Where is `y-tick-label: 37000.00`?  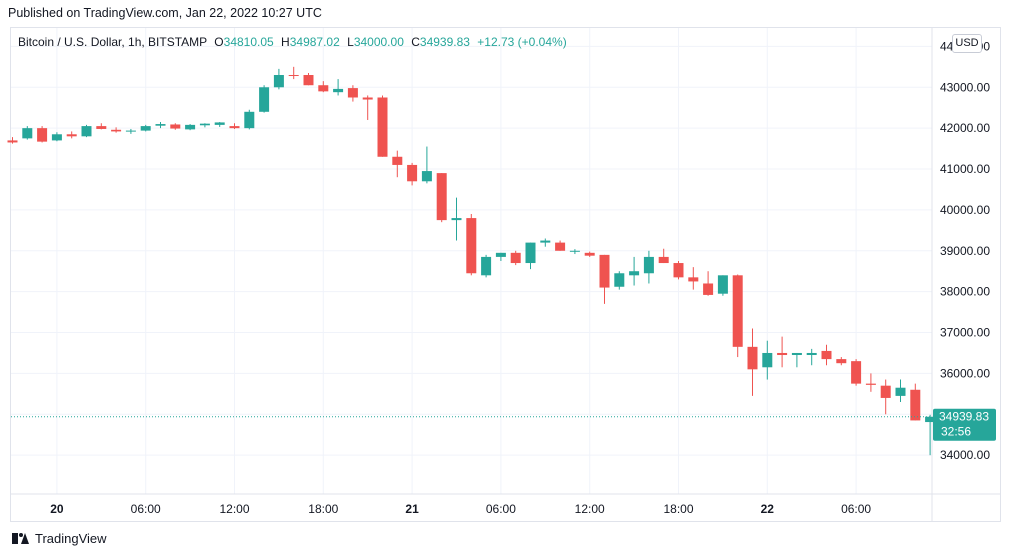 y-tick-label: 37000.00 is located at coordinates (965, 333).